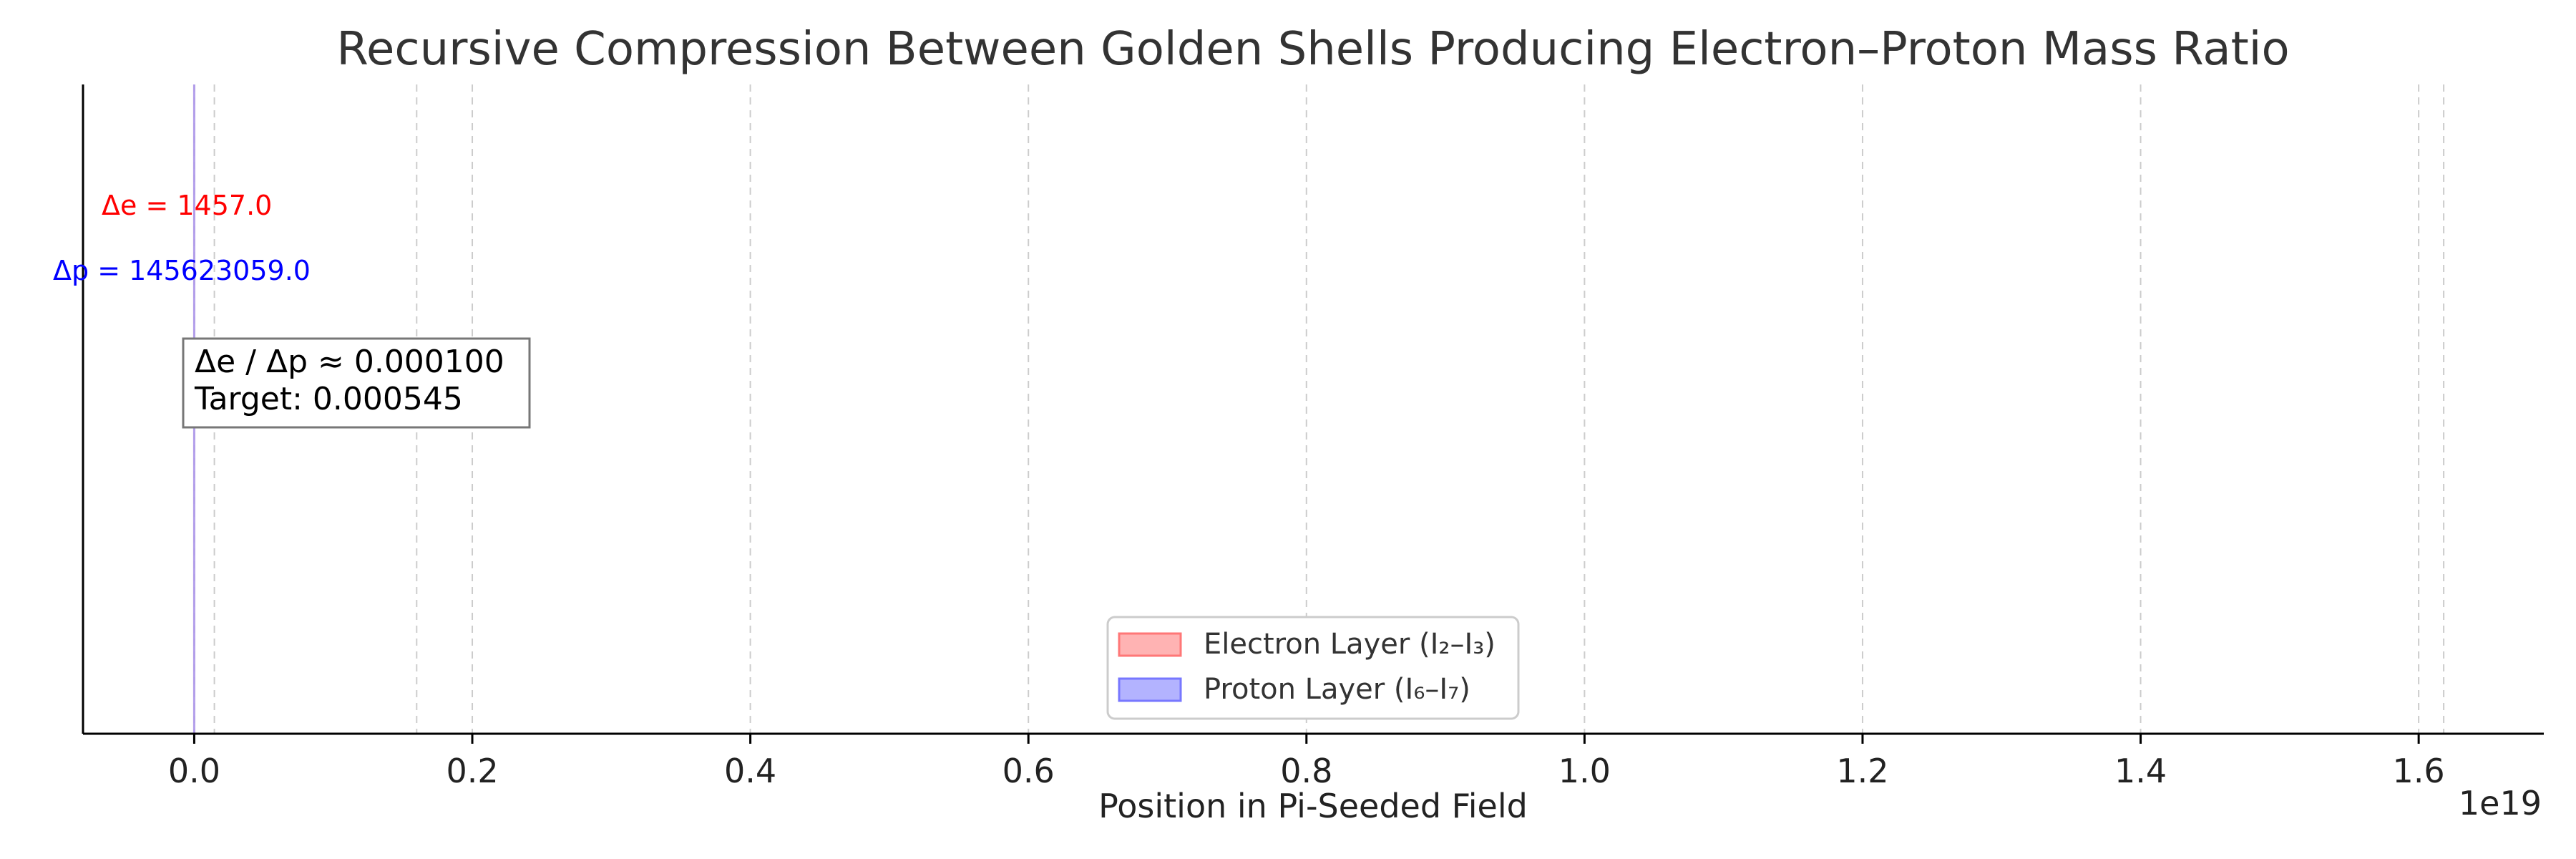  I want to click on ratio-annotation-box: Δe / Δp ≈ 0.000100 Target: 0.000545, so click(356, 383).